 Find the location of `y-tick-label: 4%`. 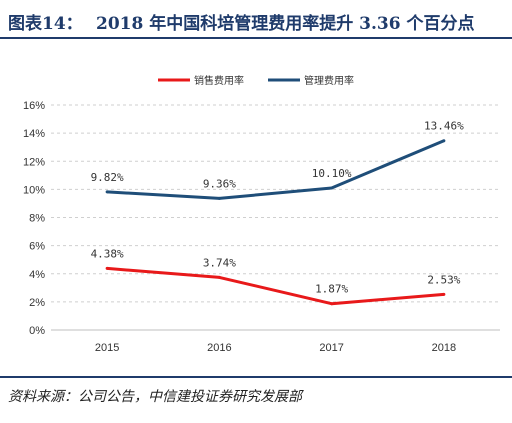

y-tick-label: 4% is located at coordinates (37, 275).